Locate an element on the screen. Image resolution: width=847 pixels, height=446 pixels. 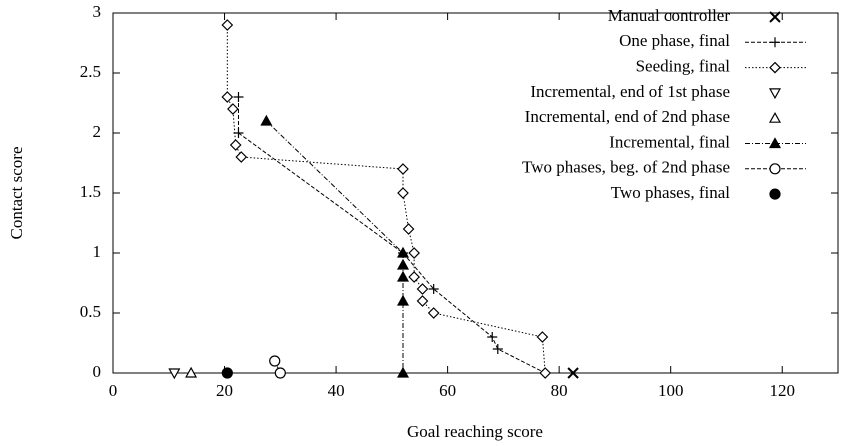
legend-label: Incremental, end of 2nd phase is located at coordinates (627, 116).